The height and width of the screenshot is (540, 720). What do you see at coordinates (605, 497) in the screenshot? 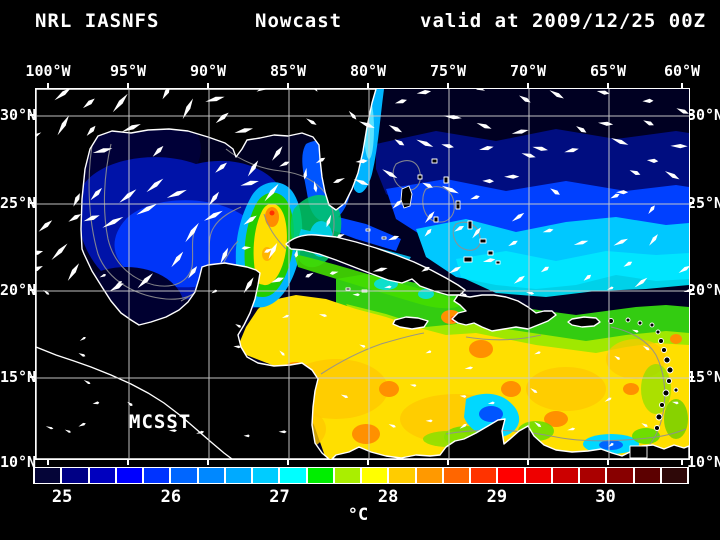
I see `colorbar-tick-label: 30` at bounding box center [605, 497].